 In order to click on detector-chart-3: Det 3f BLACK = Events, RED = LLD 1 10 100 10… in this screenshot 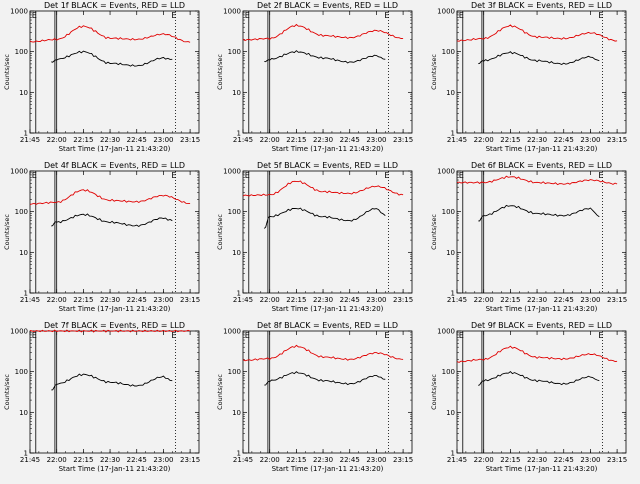, I will do `click(528, 77)`.